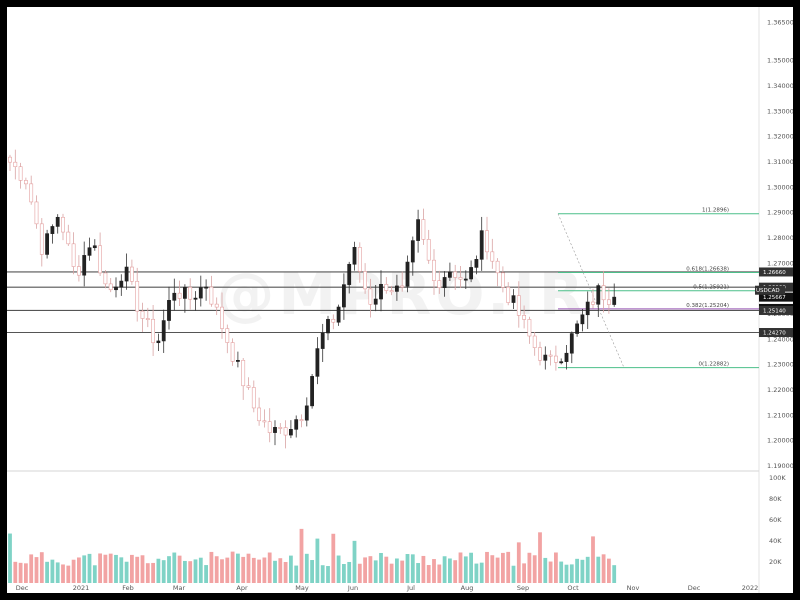 Image resolution: width=800 pixels, height=600 pixels. What do you see at coordinates (780, 23) in the screenshot?
I see `y-tick-label-0: 1.36500` at bounding box center [780, 23].